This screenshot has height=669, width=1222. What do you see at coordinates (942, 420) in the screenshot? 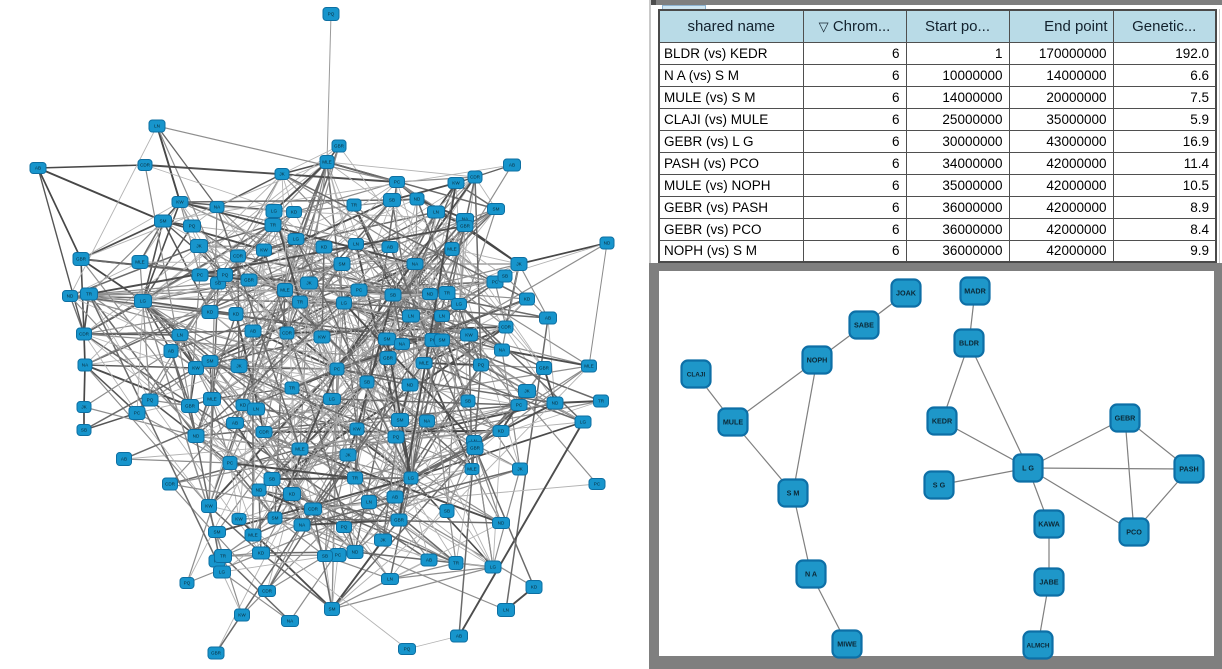
I see `svg-text: KEDR` at bounding box center [942, 420].